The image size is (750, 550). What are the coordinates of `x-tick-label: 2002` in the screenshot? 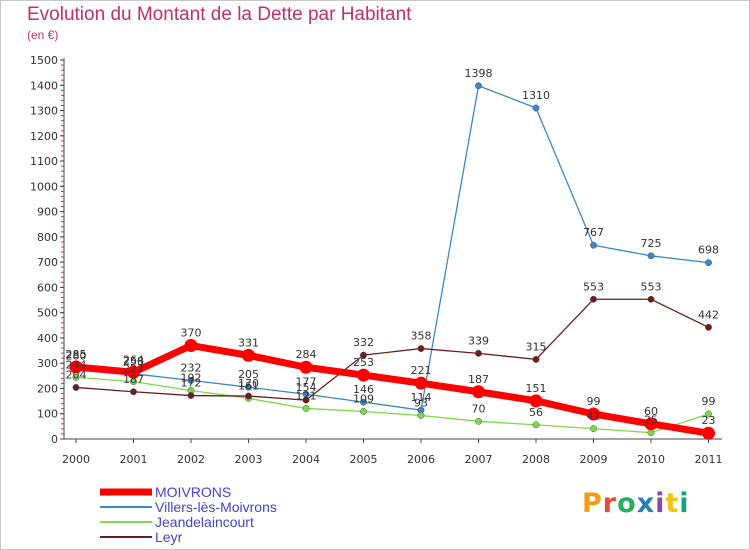 It's located at (191, 459).